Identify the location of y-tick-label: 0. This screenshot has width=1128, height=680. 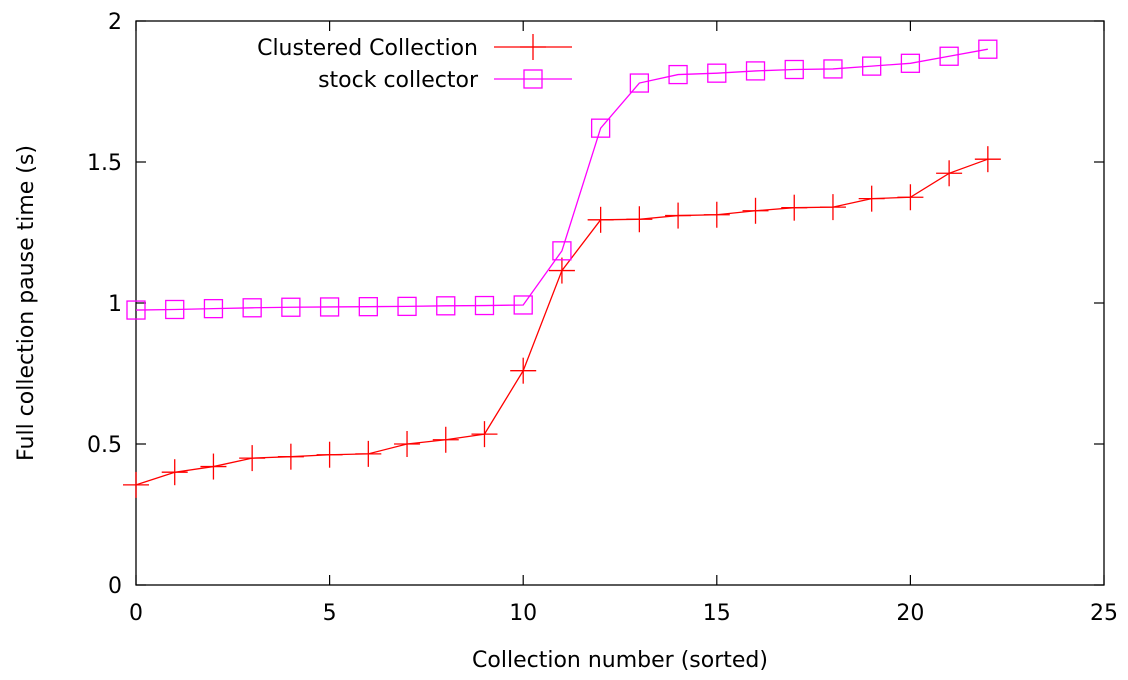
(115, 586).